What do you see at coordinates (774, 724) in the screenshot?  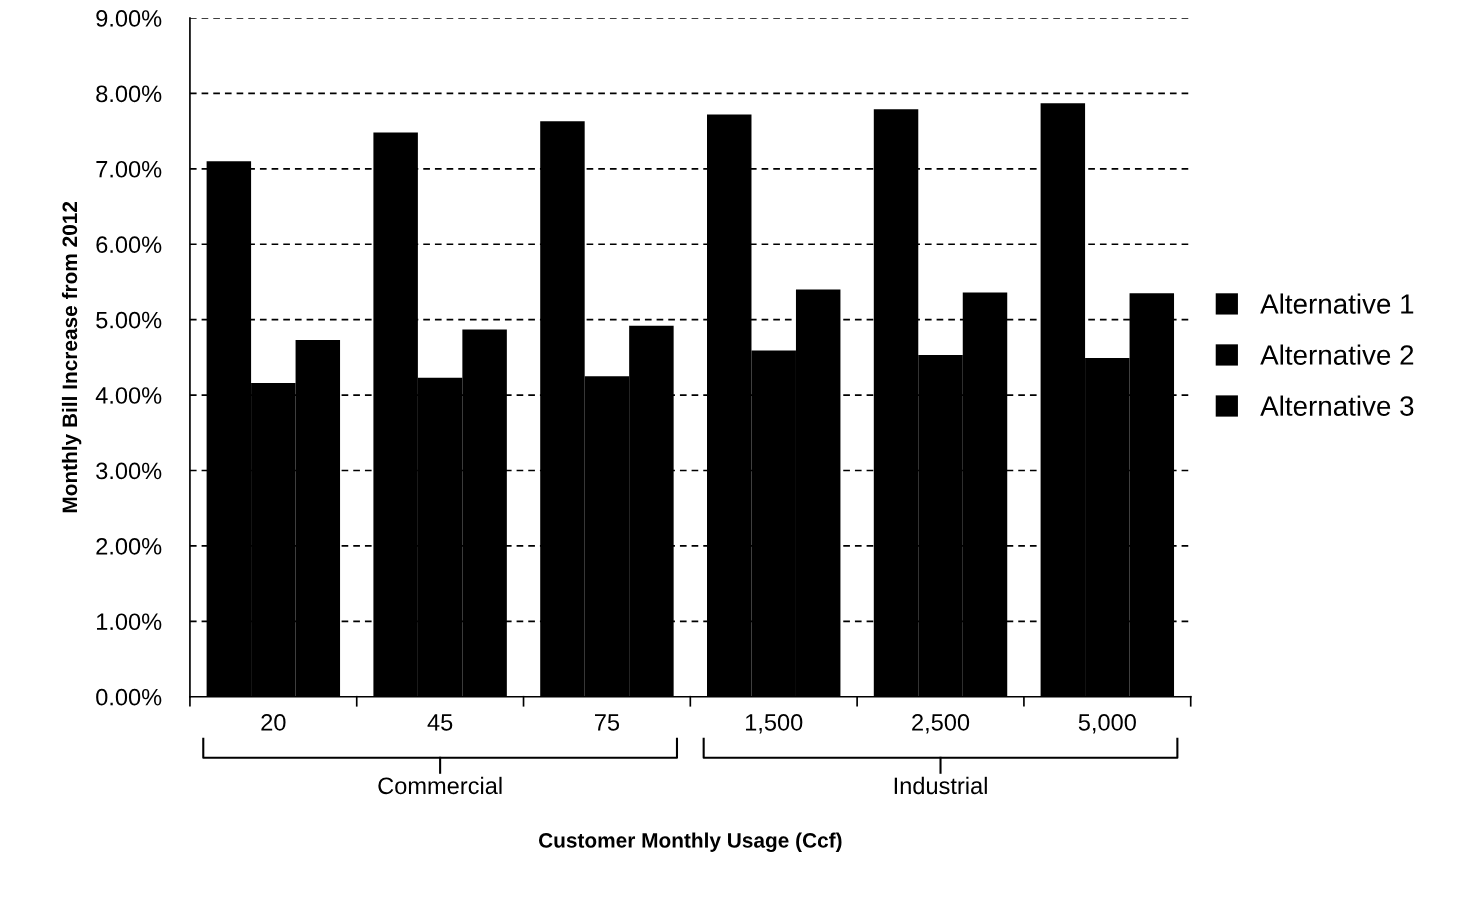 I see `x-tick-label: 1,500` at bounding box center [774, 724].